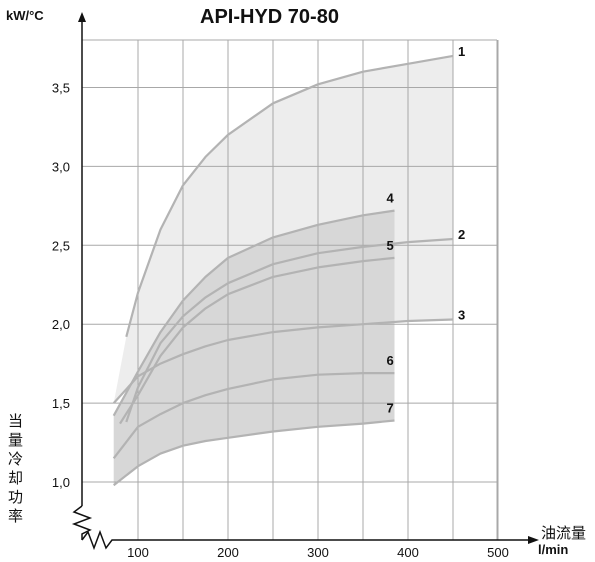 The height and width of the screenshot is (562, 595). Describe the element at coordinates (16, 468) in the screenshot. I see `y-axis-label: 当量冷却功率` at that location.